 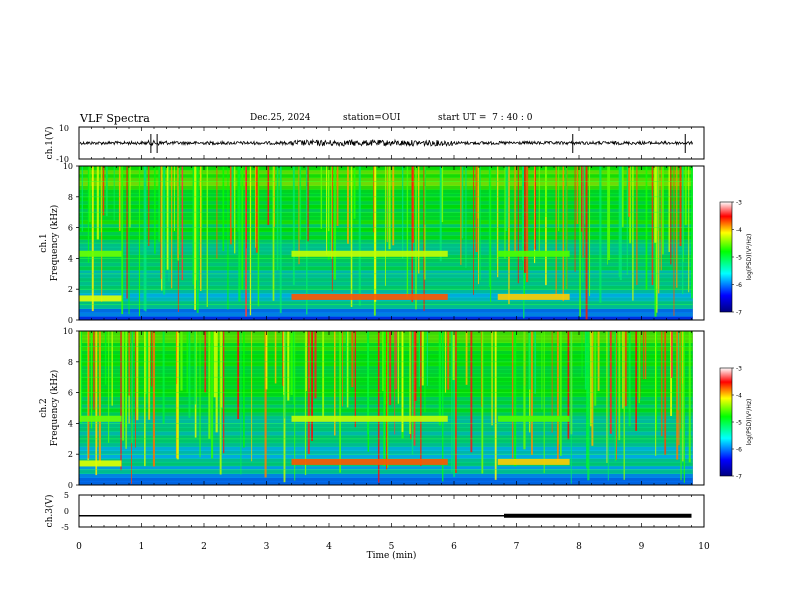 What do you see at coordinates (44, 242) in the screenshot?
I see `ch1-spectrogram-ylabel-channel: ch.1` at bounding box center [44, 242].